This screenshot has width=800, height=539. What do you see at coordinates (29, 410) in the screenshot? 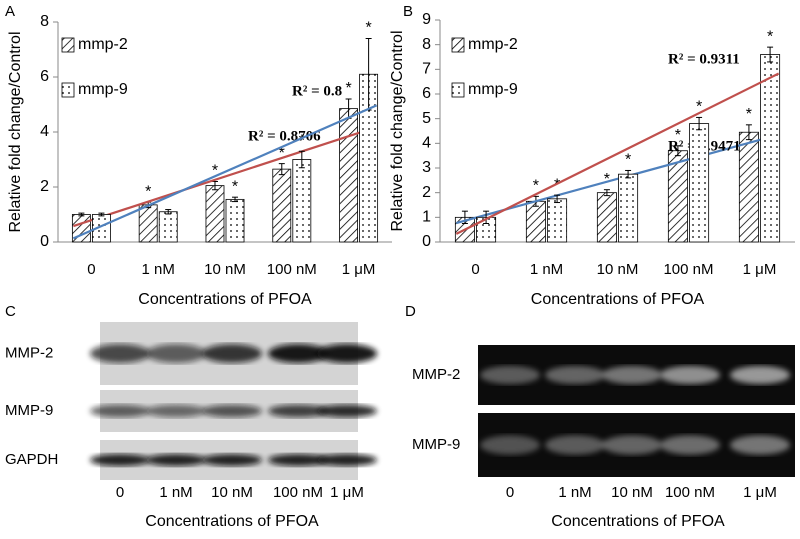
I see `row-label: MMP-9` at bounding box center [29, 410].